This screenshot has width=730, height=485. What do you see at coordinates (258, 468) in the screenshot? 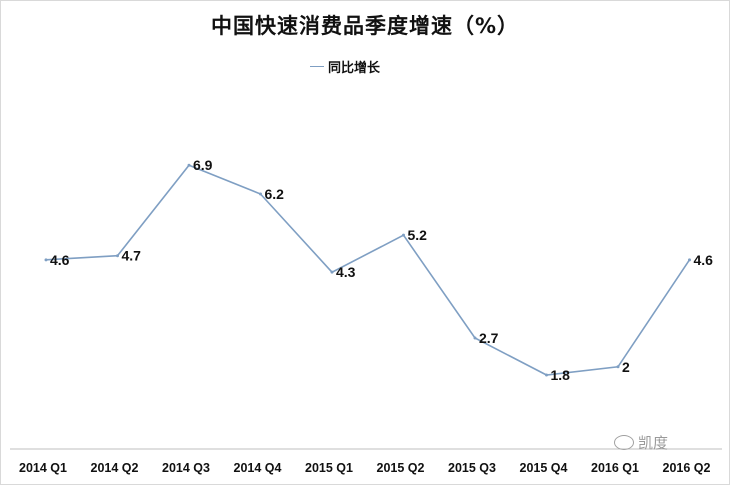
I see `x-tick-label: 2014 Q4` at bounding box center [258, 468].